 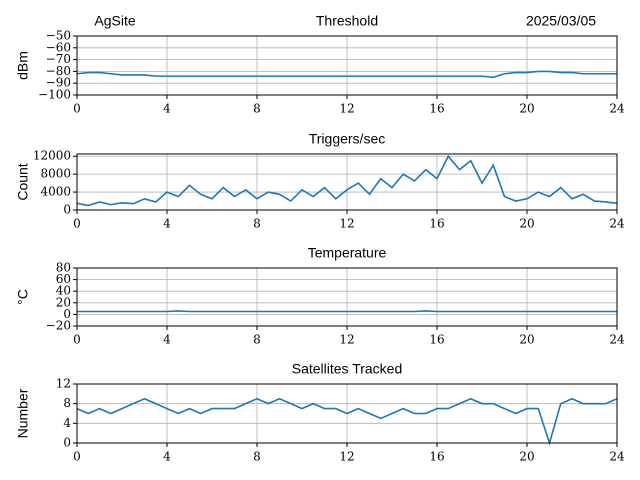 I want to click on y-tick-label: 12000, so click(x=52, y=156).